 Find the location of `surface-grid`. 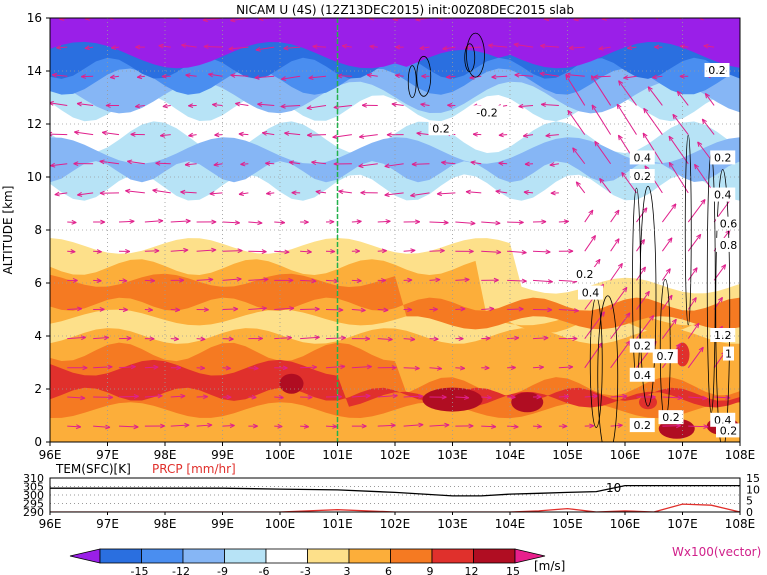

surface-grid is located at coordinates (395, 495).